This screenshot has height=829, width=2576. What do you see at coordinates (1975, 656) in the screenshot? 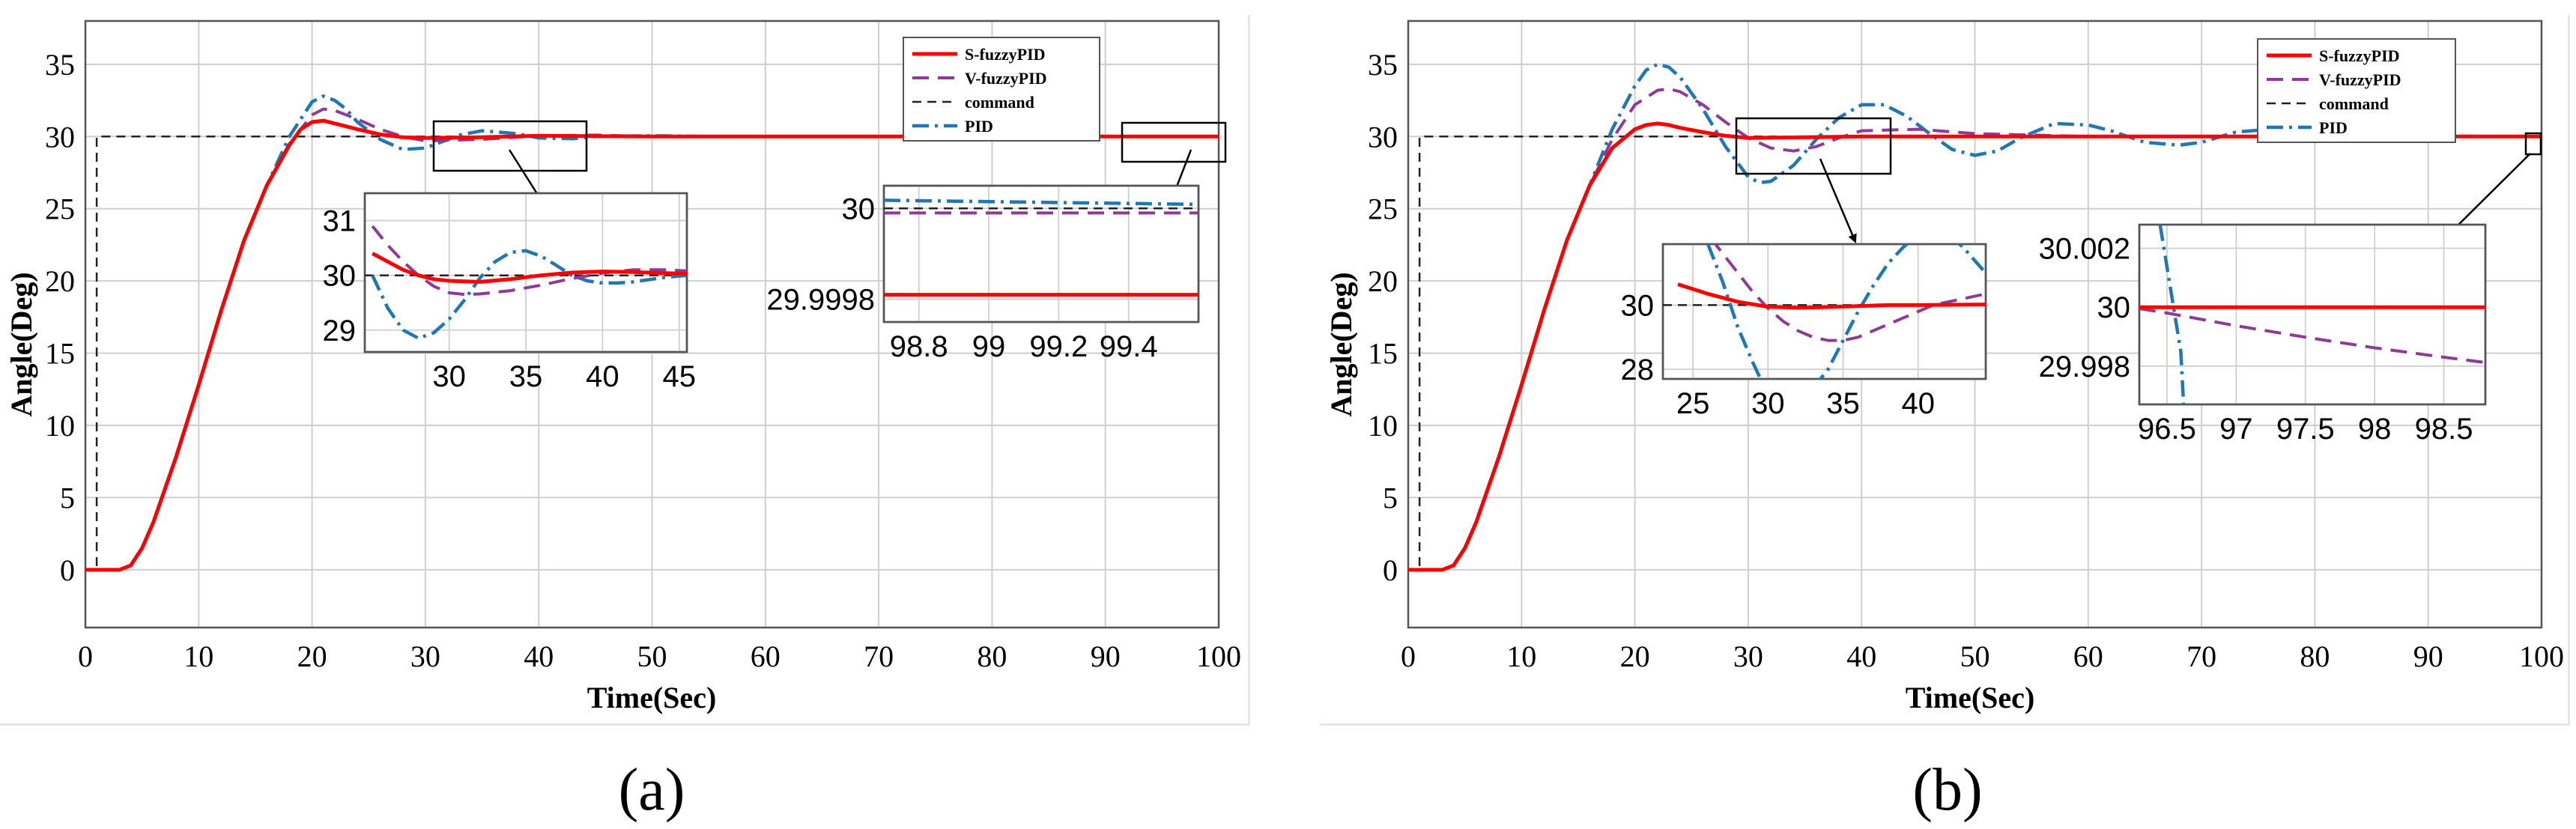
I see `x-tick-label-b: 50` at bounding box center [1975, 656].